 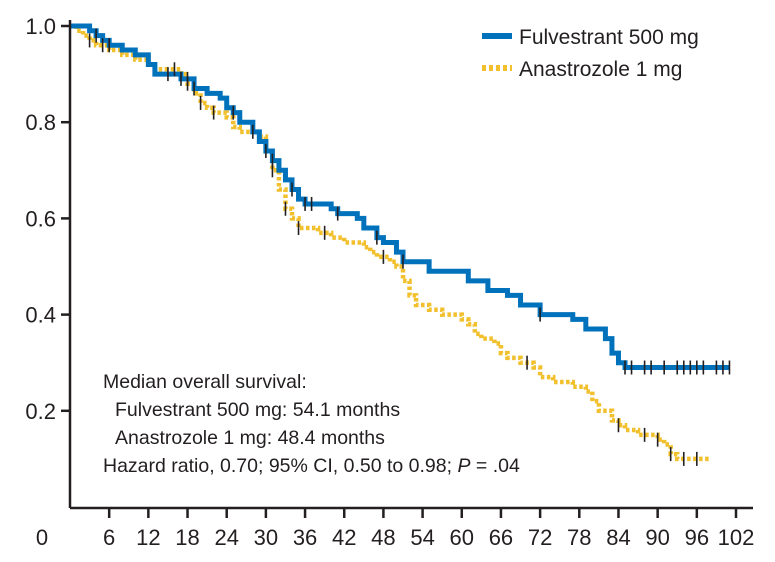 I want to click on x-tick-label: 6, so click(x=109, y=537).